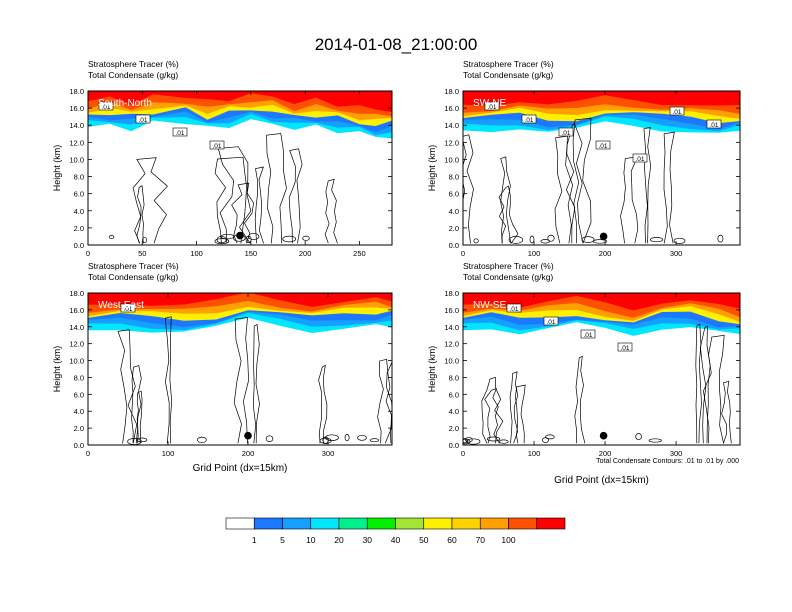  I want to click on colorbar: 1 5 10 20 30 40 50 60 70 100, so click(395, 531).